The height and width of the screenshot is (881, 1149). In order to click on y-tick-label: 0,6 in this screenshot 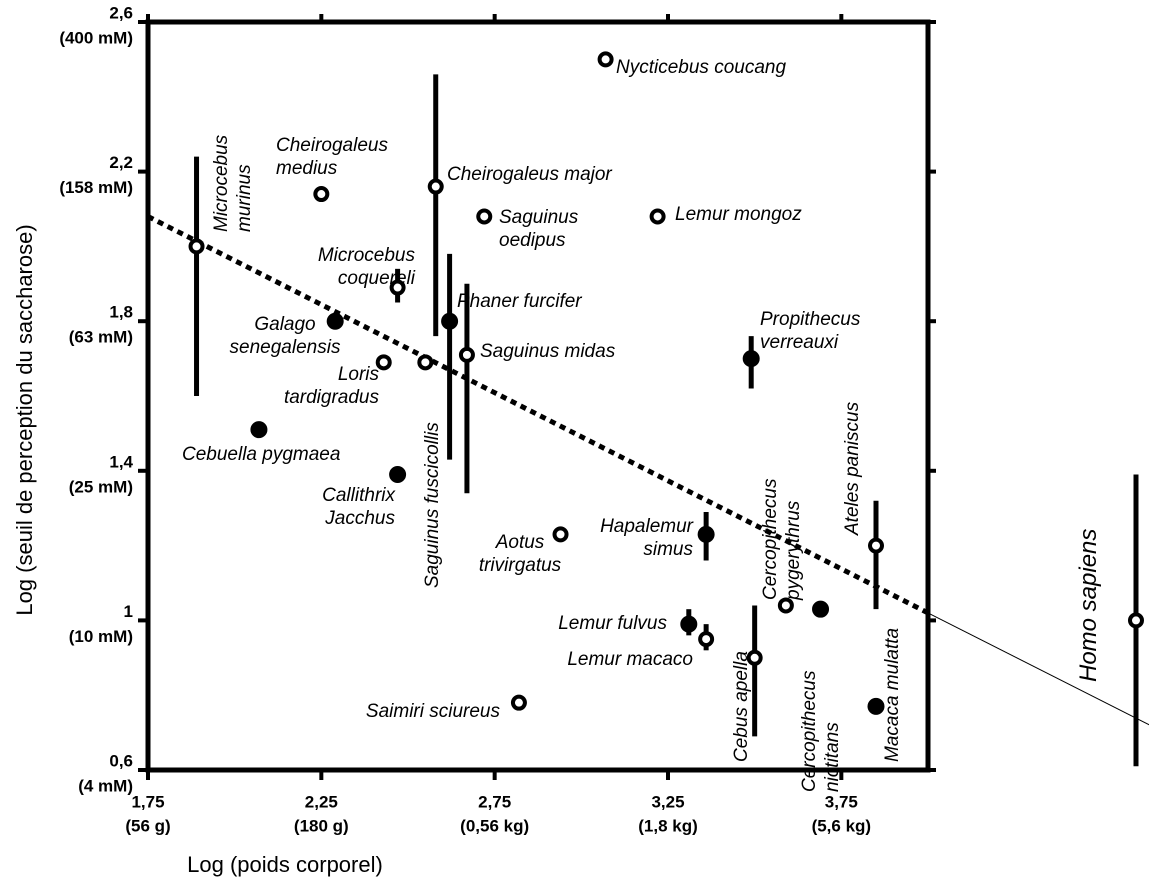, I will do `click(121, 760)`.